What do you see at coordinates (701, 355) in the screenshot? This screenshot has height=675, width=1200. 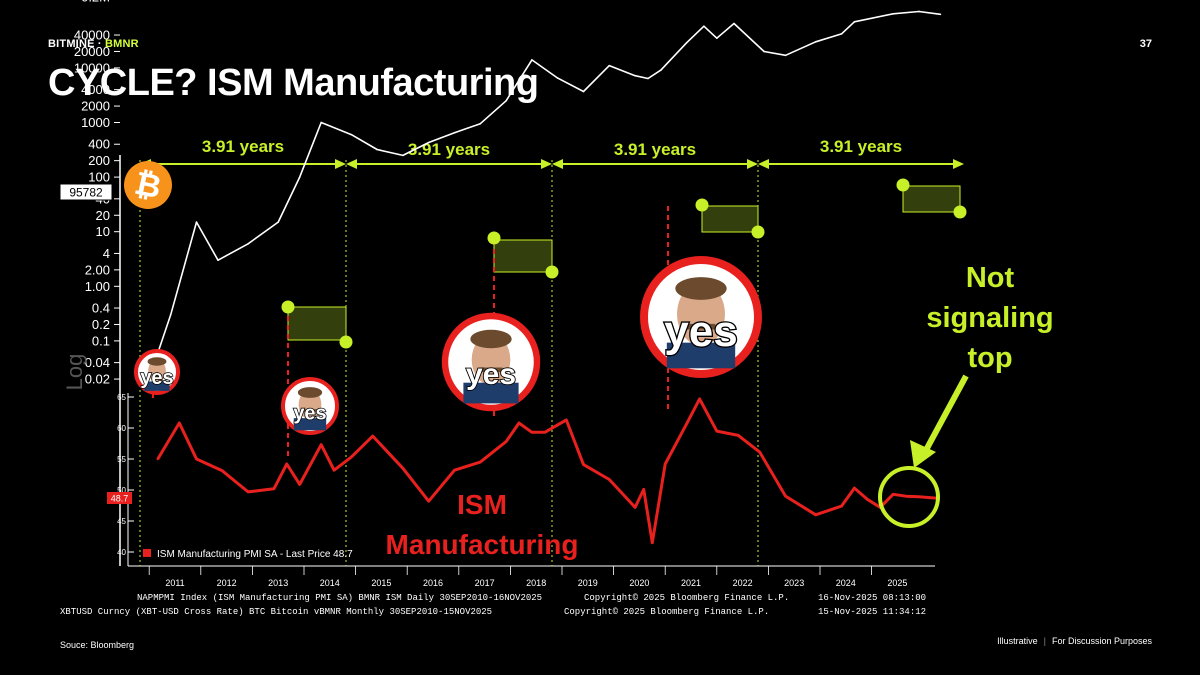 I see `jacket-icon` at bounding box center [701, 355].